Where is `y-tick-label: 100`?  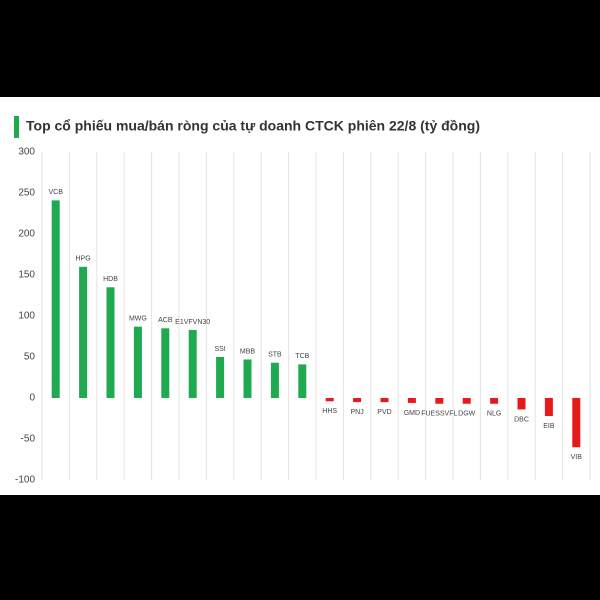 y-tick-label: 100 is located at coordinates (26, 316).